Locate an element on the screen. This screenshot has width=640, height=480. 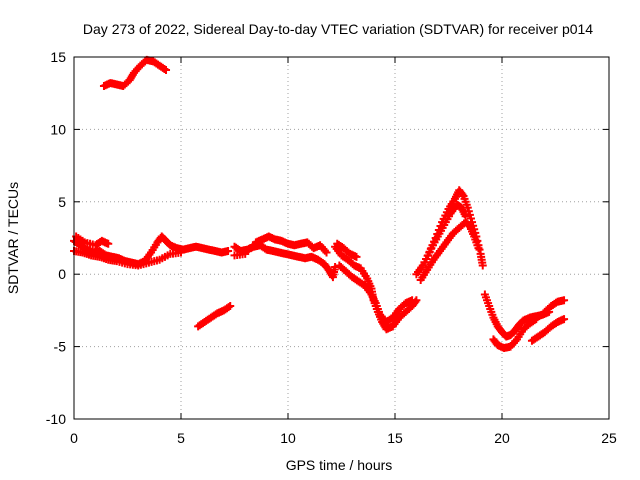
y-axis-label: SDTVAR / TECUs is located at coordinates (13, 238).